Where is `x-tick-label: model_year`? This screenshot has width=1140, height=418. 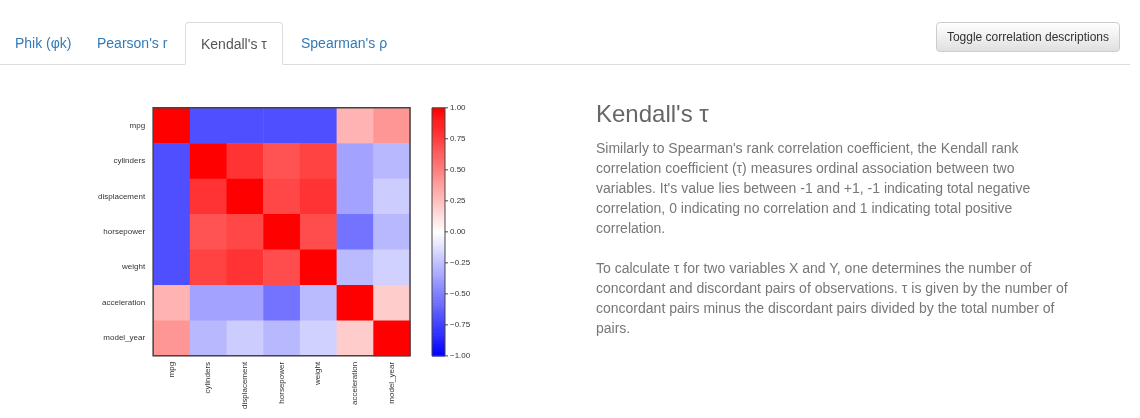
x-tick-label: model_year is located at coordinates (391, 382).